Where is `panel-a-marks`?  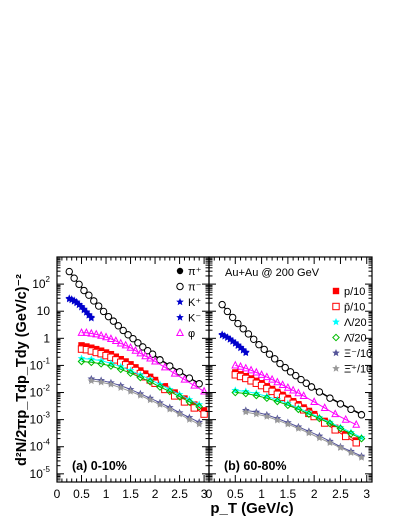
panel-a-marks is located at coordinates (137, 347).